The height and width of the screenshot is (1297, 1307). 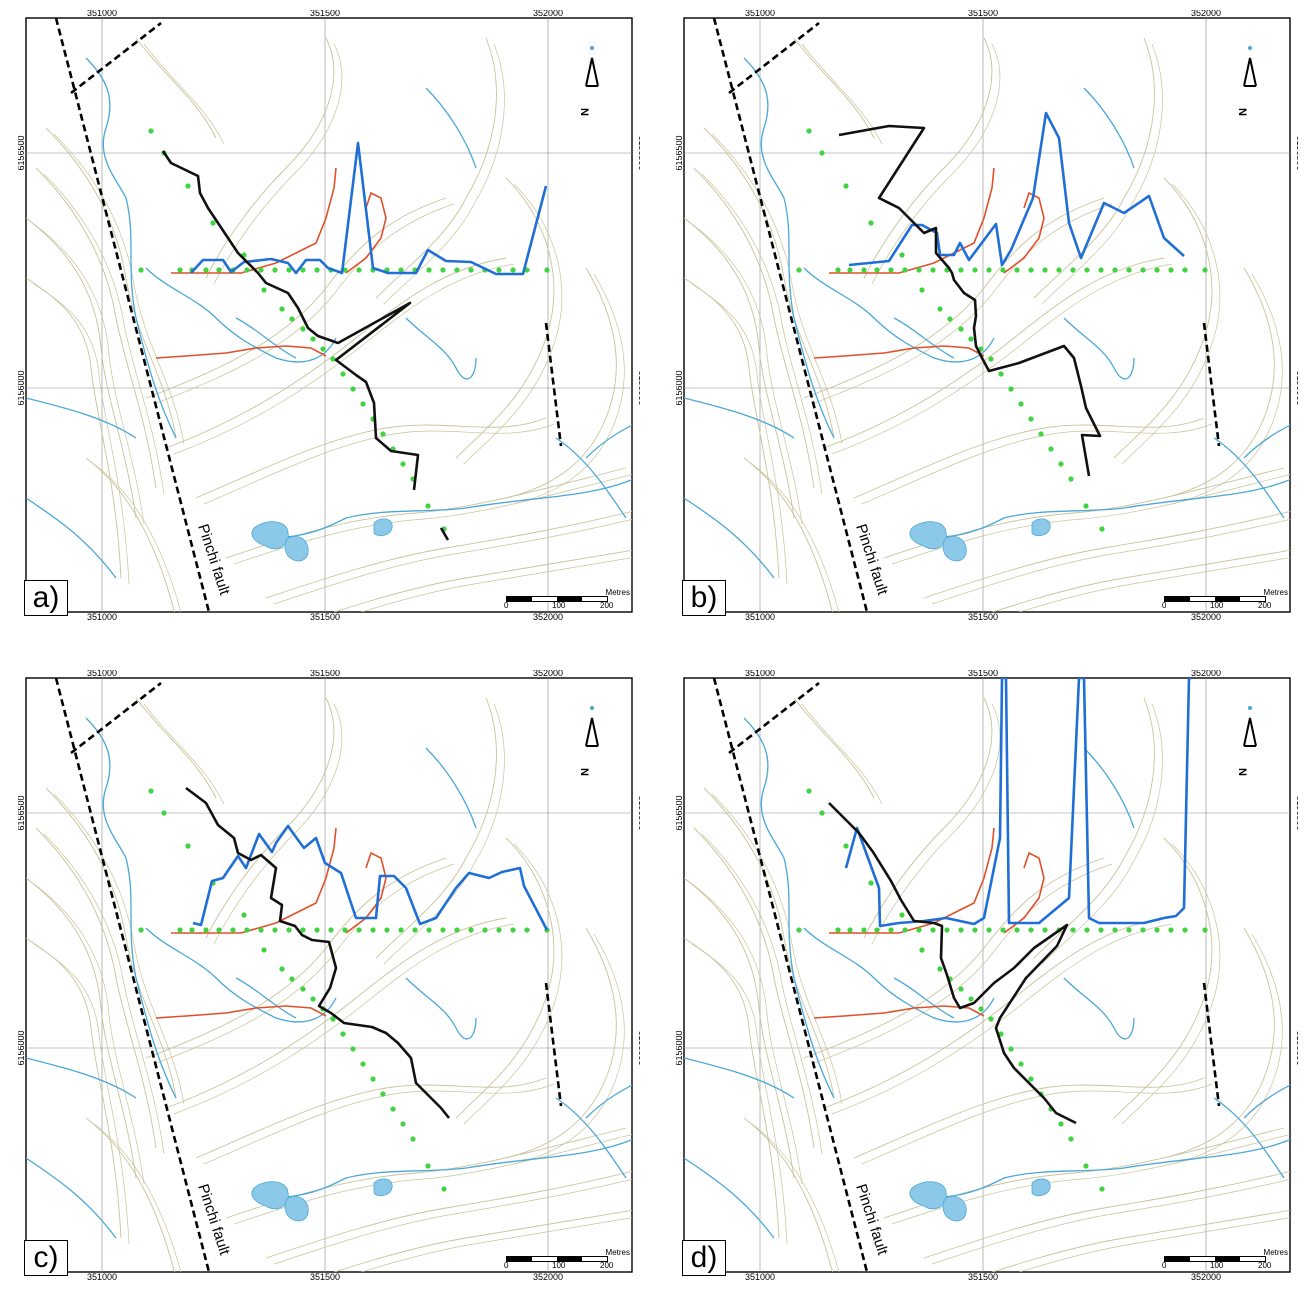 What do you see at coordinates (1024, 892) in the screenshot?
I see `red-line` at bounding box center [1024, 892].